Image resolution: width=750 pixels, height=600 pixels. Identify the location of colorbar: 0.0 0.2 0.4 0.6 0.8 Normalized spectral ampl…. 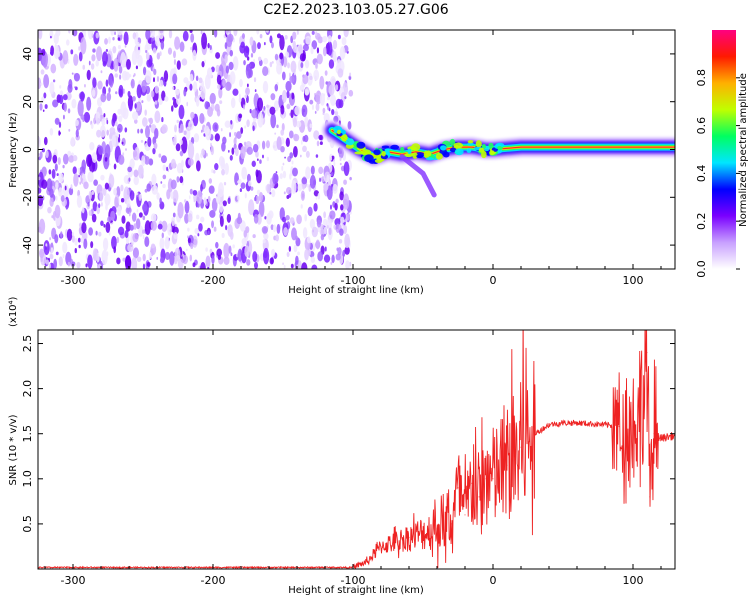
(722, 154).